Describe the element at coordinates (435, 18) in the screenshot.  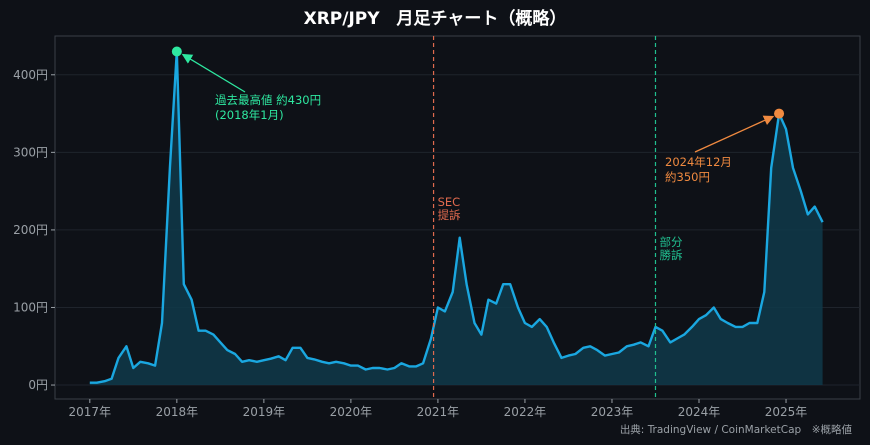
I see `chart-title: XRP/JPY 月足チャート（概略）` at that location.